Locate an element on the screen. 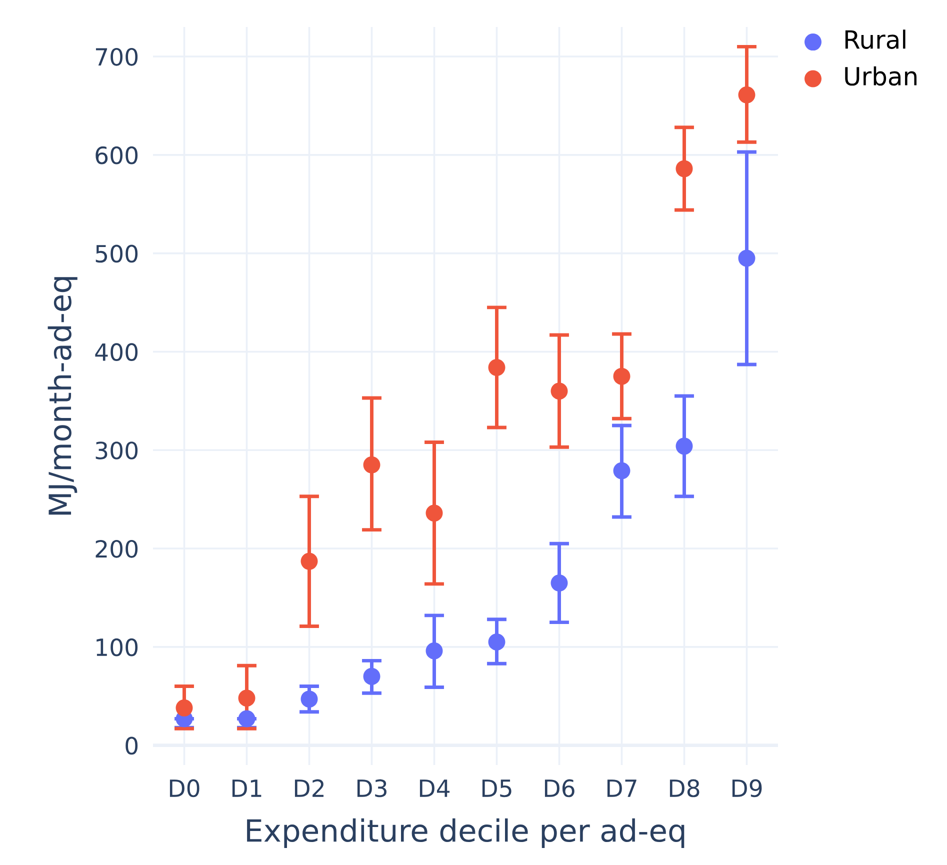  x-tick-label: D9 is located at coordinates (747, 788).